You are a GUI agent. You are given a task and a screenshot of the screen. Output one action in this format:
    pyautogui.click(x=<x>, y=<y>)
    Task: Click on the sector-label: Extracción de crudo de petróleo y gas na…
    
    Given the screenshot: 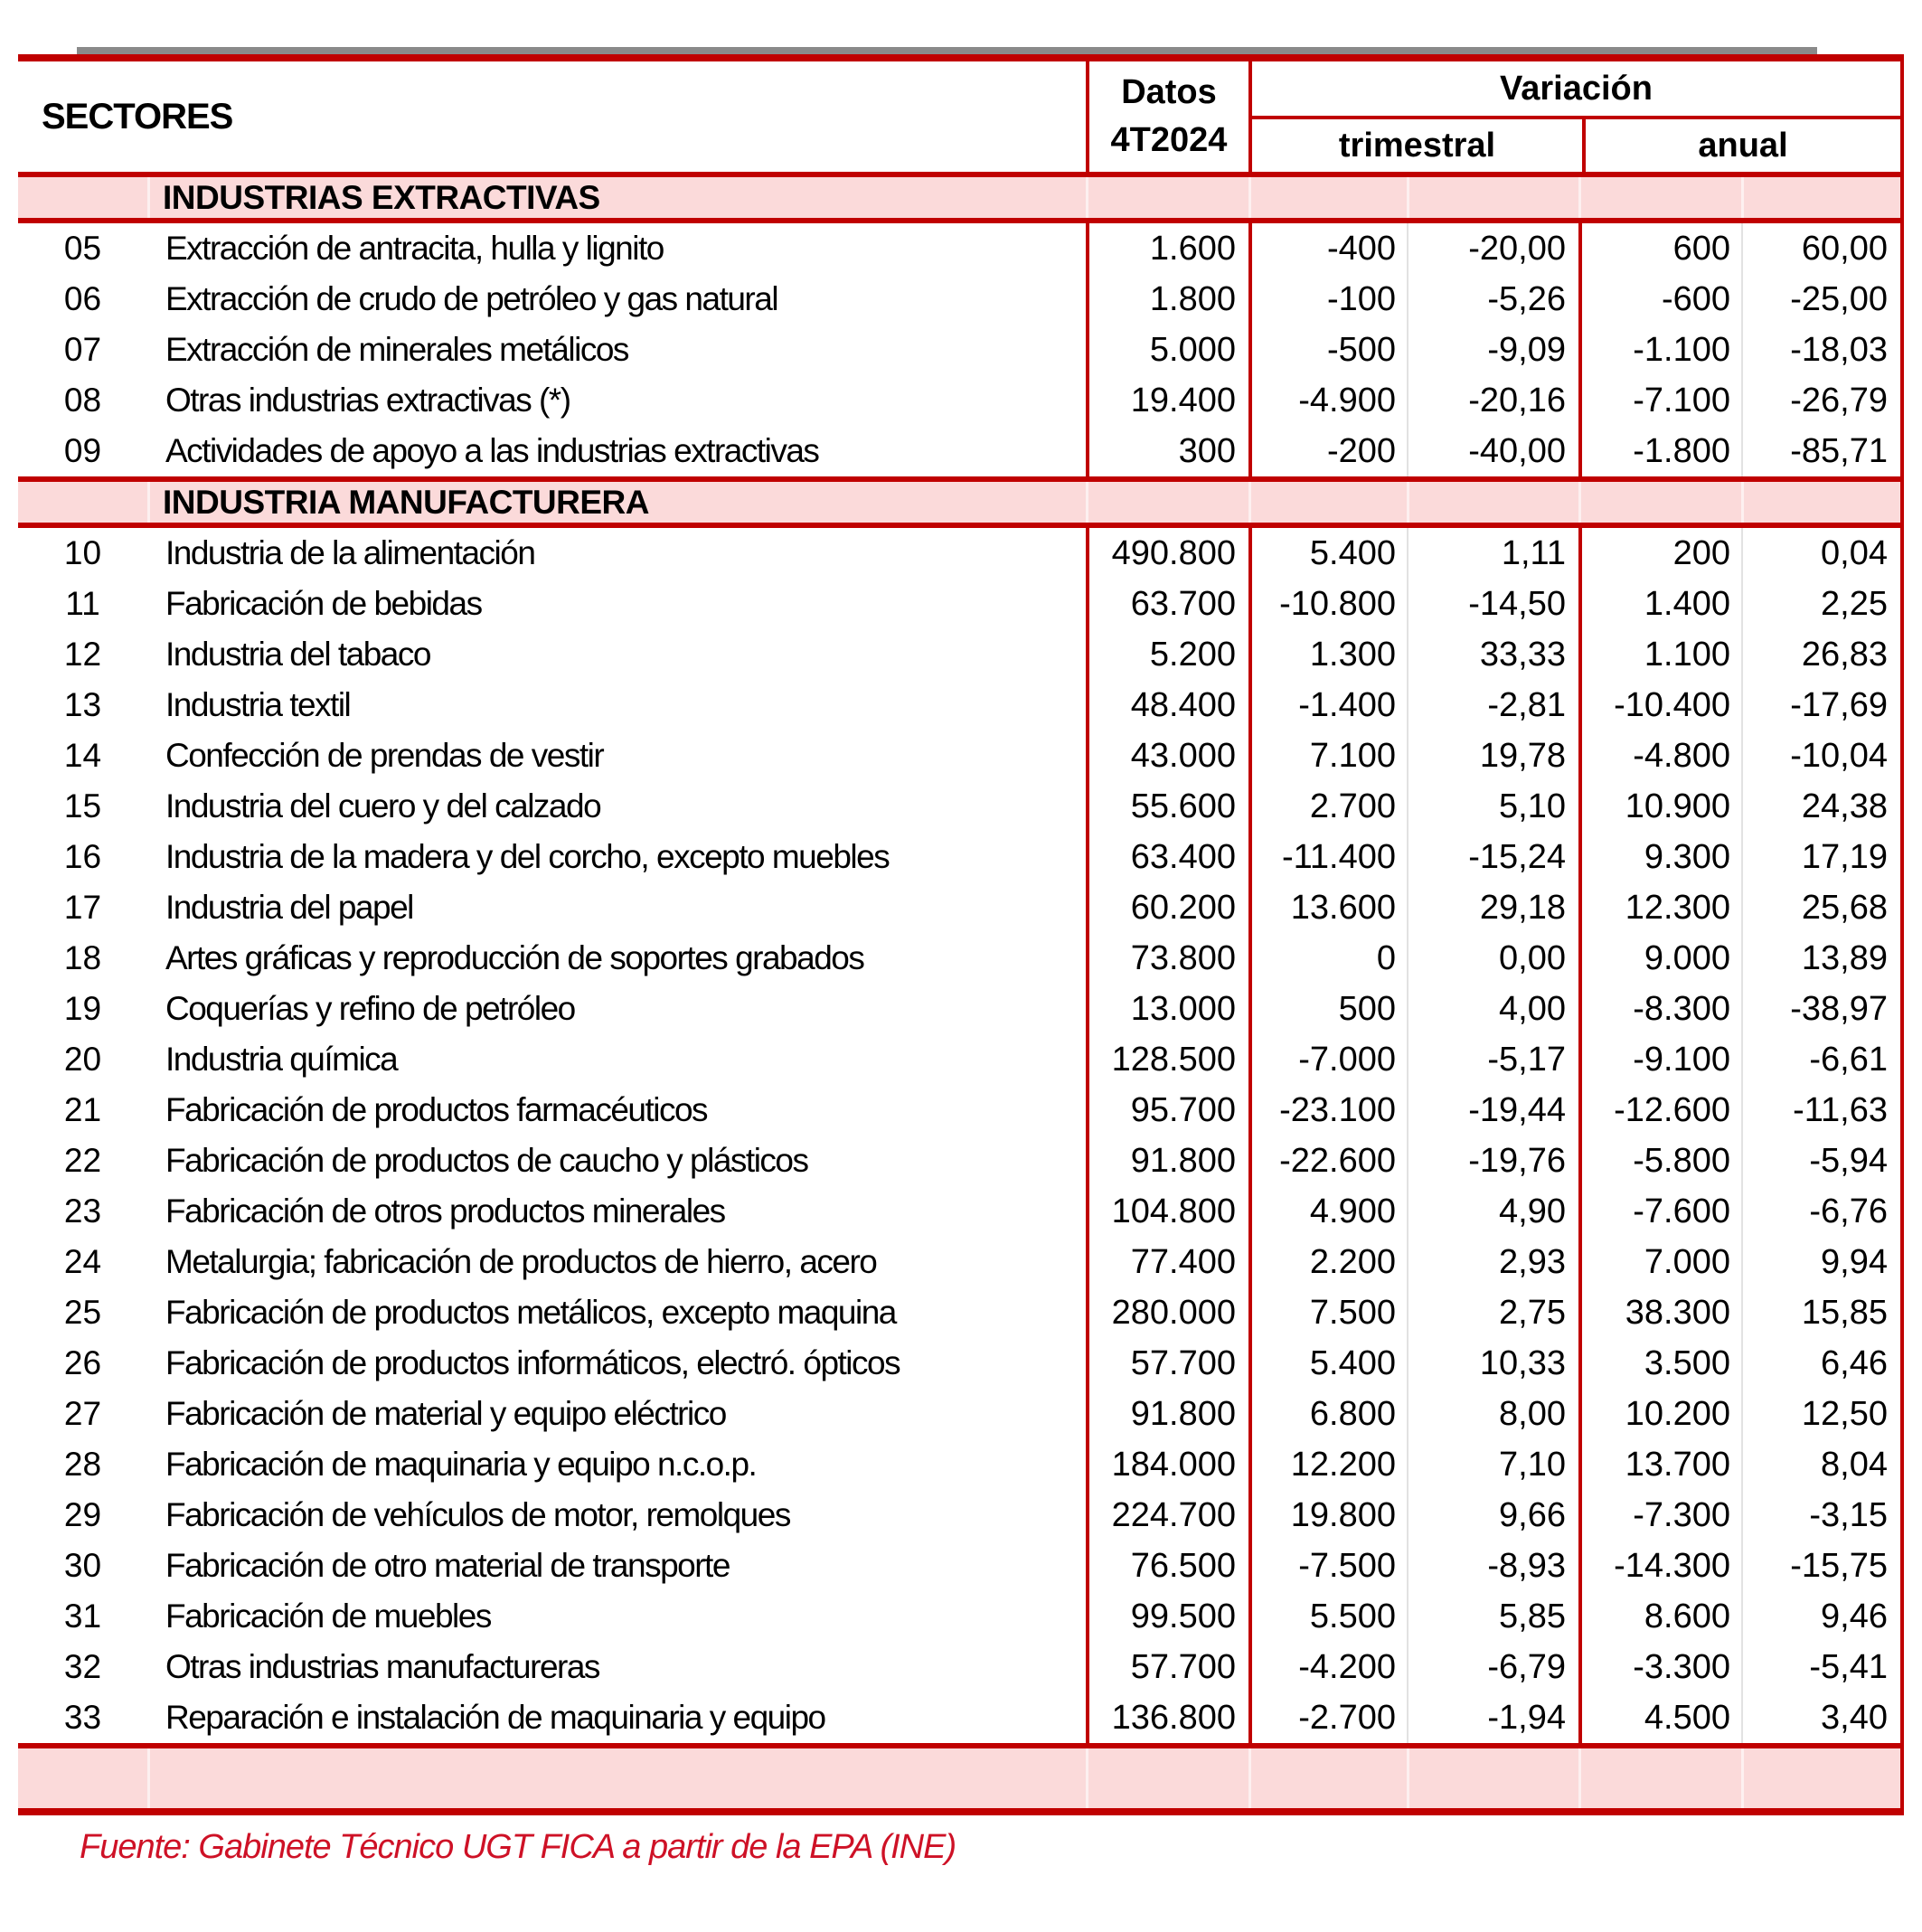 What is the action you would take?
    pyautogui.click(x=472, y=298)
    